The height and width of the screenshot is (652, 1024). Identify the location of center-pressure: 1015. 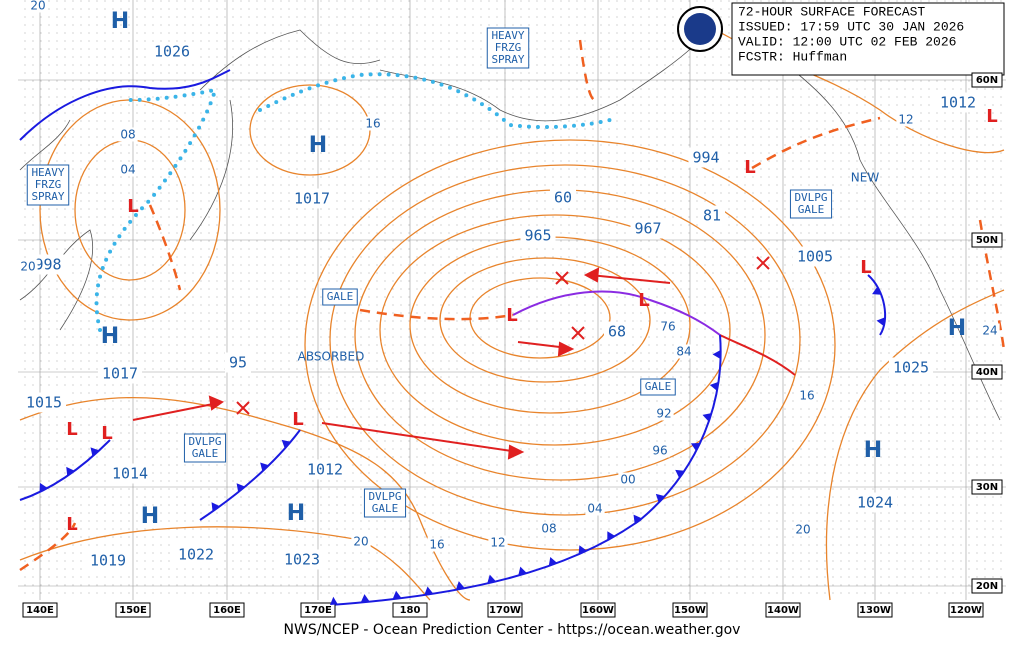
(44, 403).